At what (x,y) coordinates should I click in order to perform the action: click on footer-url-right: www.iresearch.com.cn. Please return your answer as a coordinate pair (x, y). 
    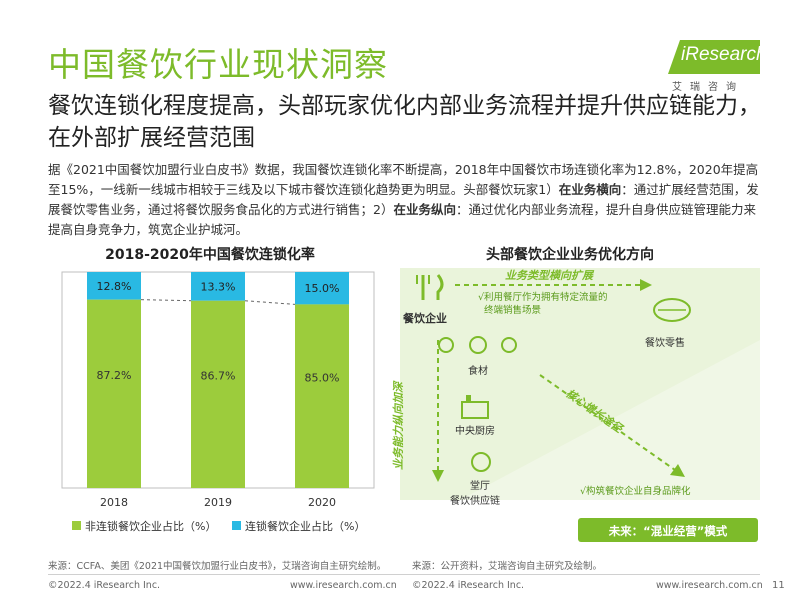
    Looking at the image, I should click on (709, 585).